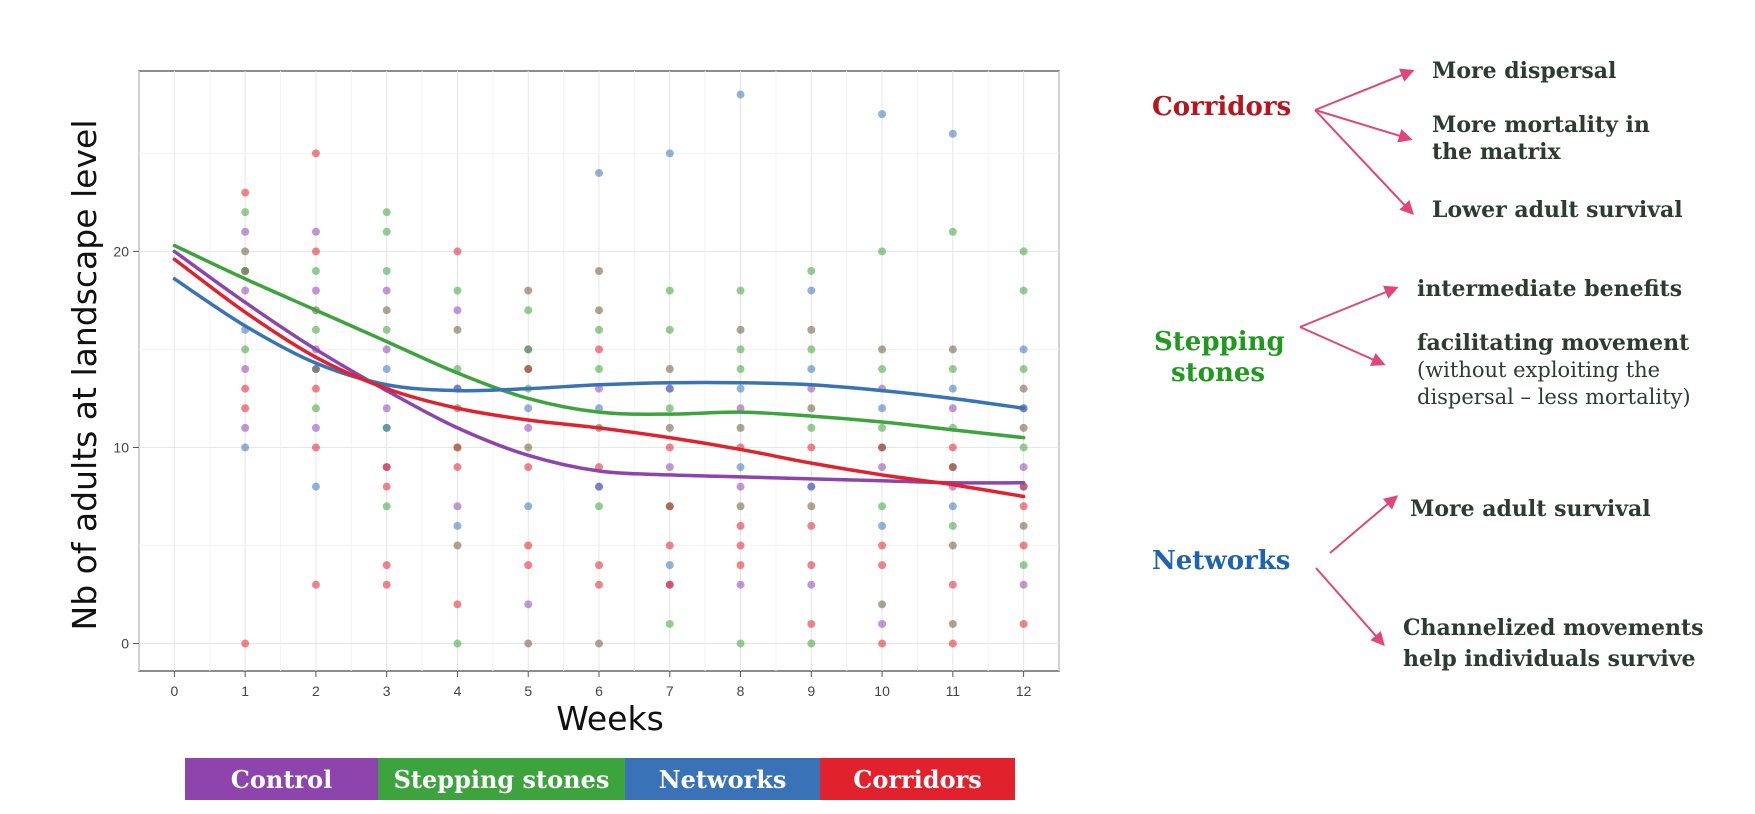  What do you see at coordinates (610, 718) in the screenshot?
I see `x-axis-title: Weeks` at bounding box center [610, 718].